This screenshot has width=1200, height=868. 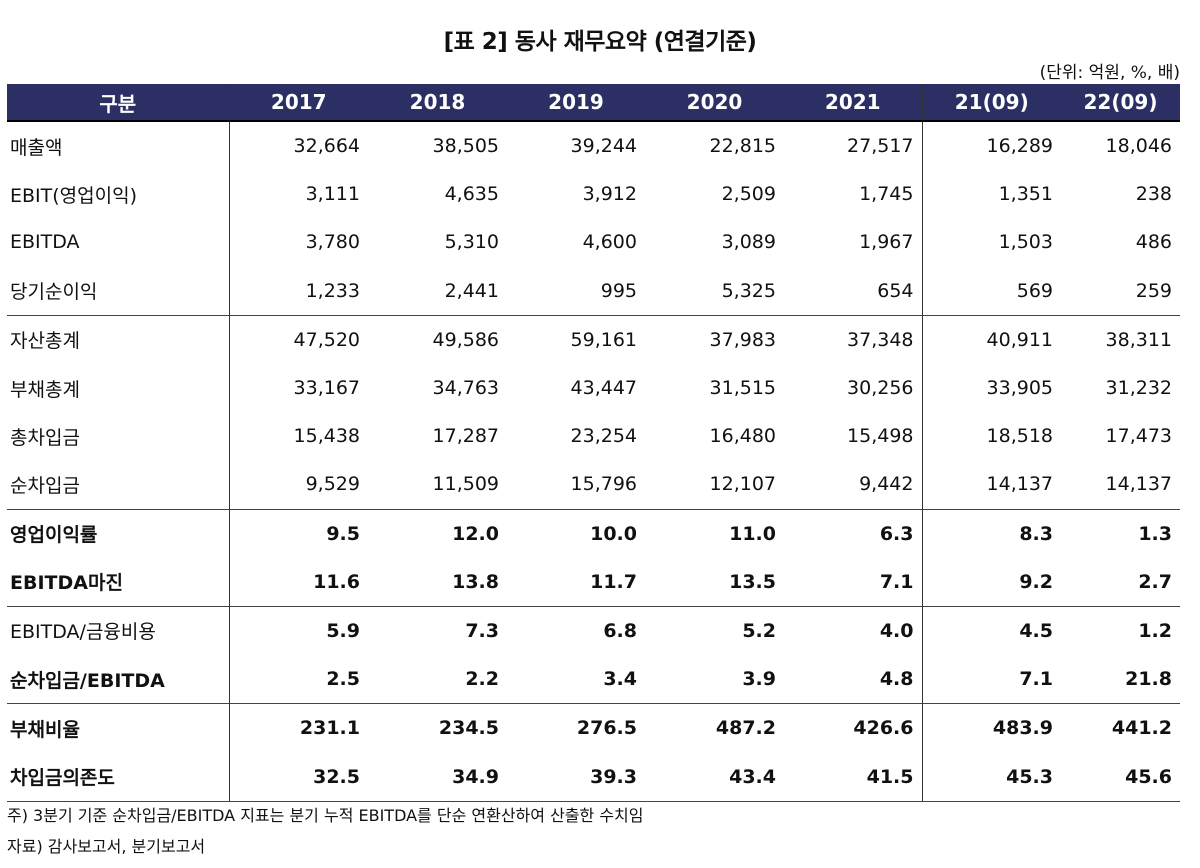 I want to click on cell-value: 9.2, so click(x=1036, y=581).